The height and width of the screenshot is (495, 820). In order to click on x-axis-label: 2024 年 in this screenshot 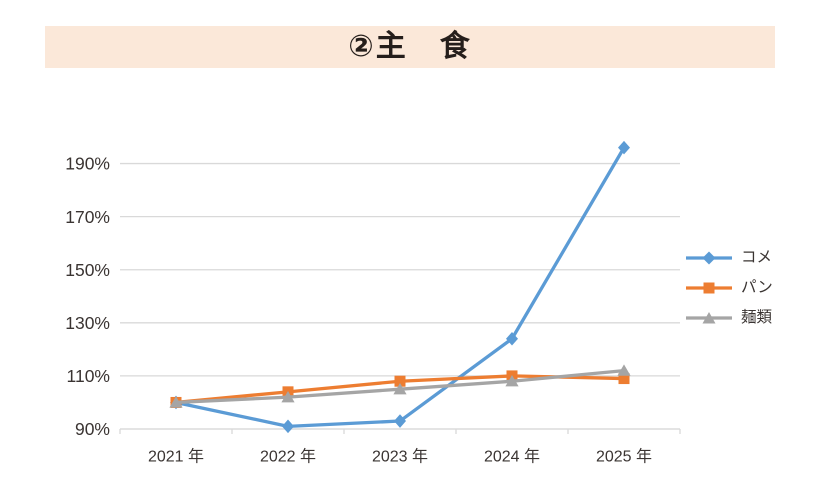, I will do `click(512, 457)`.